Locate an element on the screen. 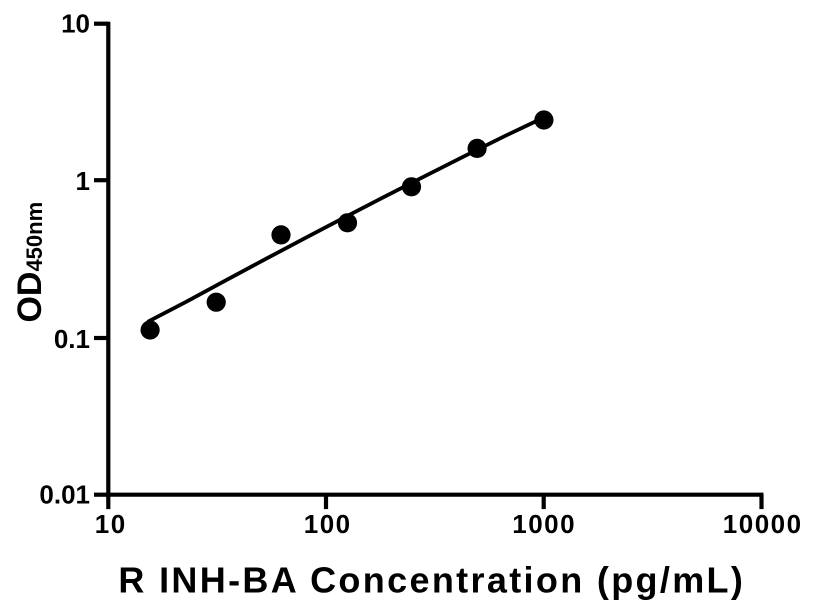 This screenshot has width=816, height=612. svg-text: OD450nm is located at coordinates (30, 262).